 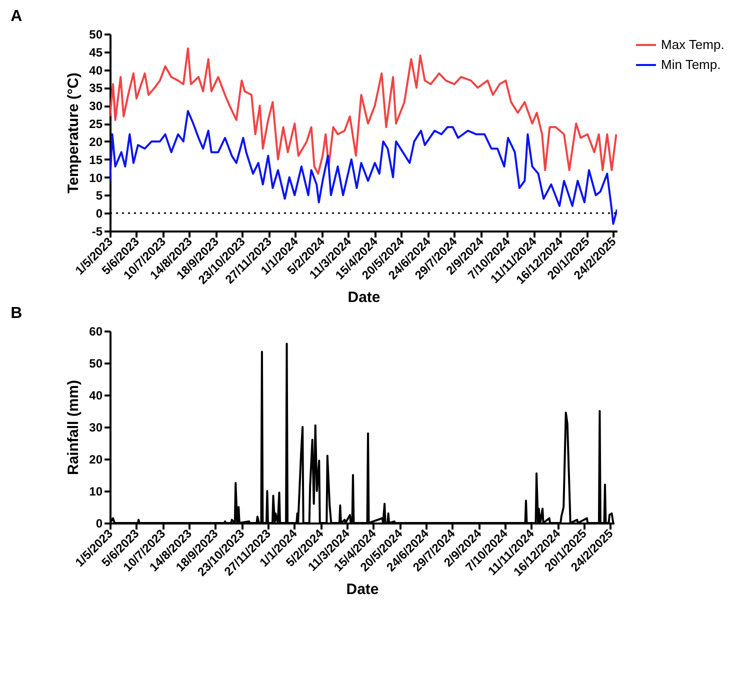 I want to click on y-tick-label: 35, so click(x=96, y=88).